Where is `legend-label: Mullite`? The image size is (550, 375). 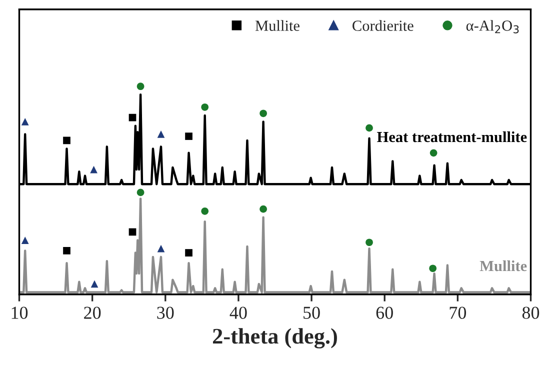
legend-label: Mullite is located at coordinates (277, 25).